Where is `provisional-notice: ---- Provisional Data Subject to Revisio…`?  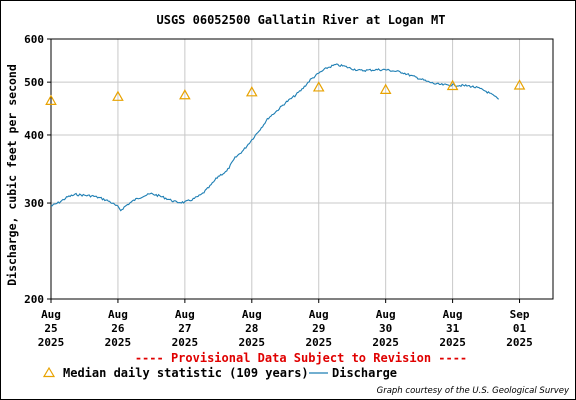
provisional-notice: ---- Provisional Data Subject to Revisio… is located at coordinates (301, 358).